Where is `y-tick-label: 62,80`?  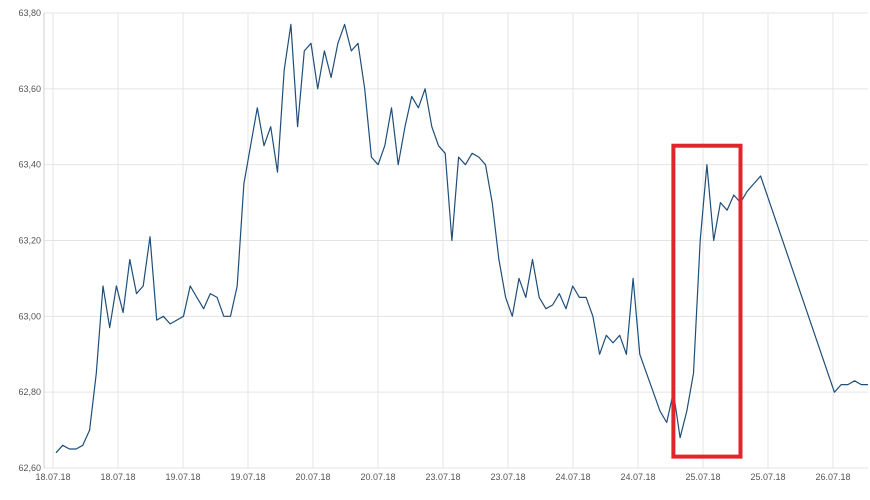
y-tick-label: 62,80 is located at coordinates (29, 392).